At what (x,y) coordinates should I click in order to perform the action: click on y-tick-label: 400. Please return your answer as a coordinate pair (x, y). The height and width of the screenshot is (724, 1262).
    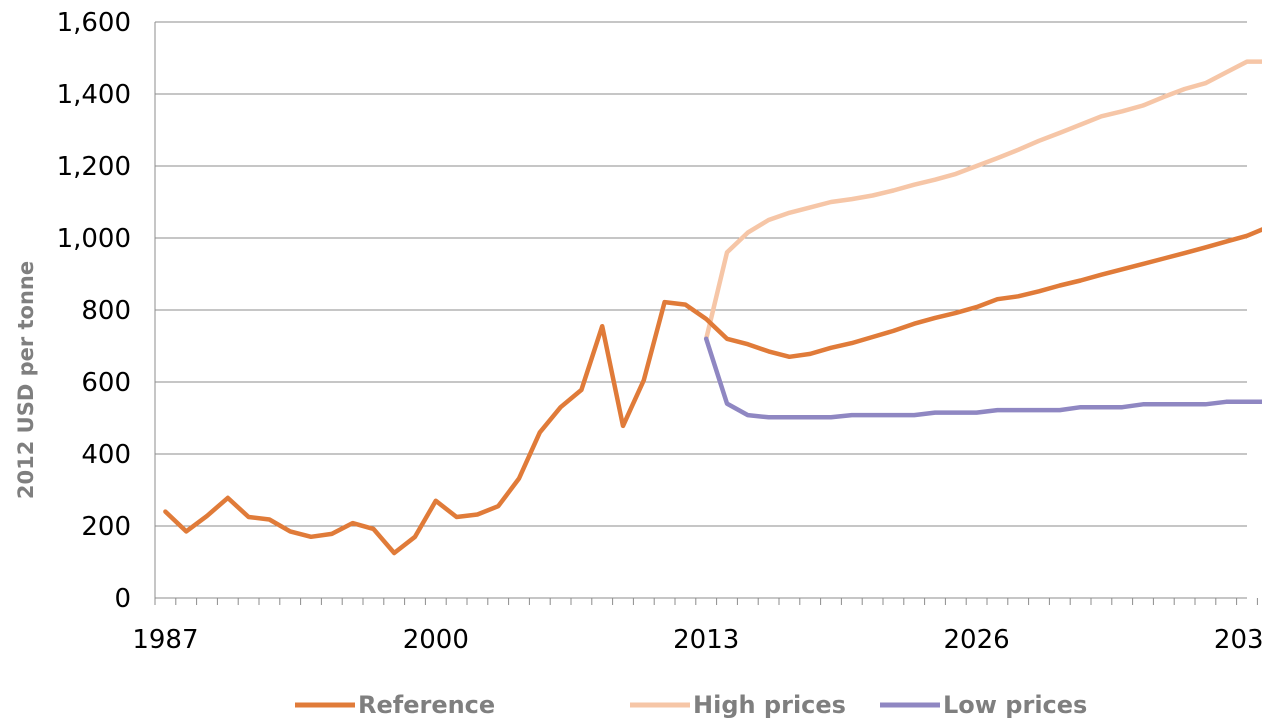
    Looking at the image, I should click on (106, 455).